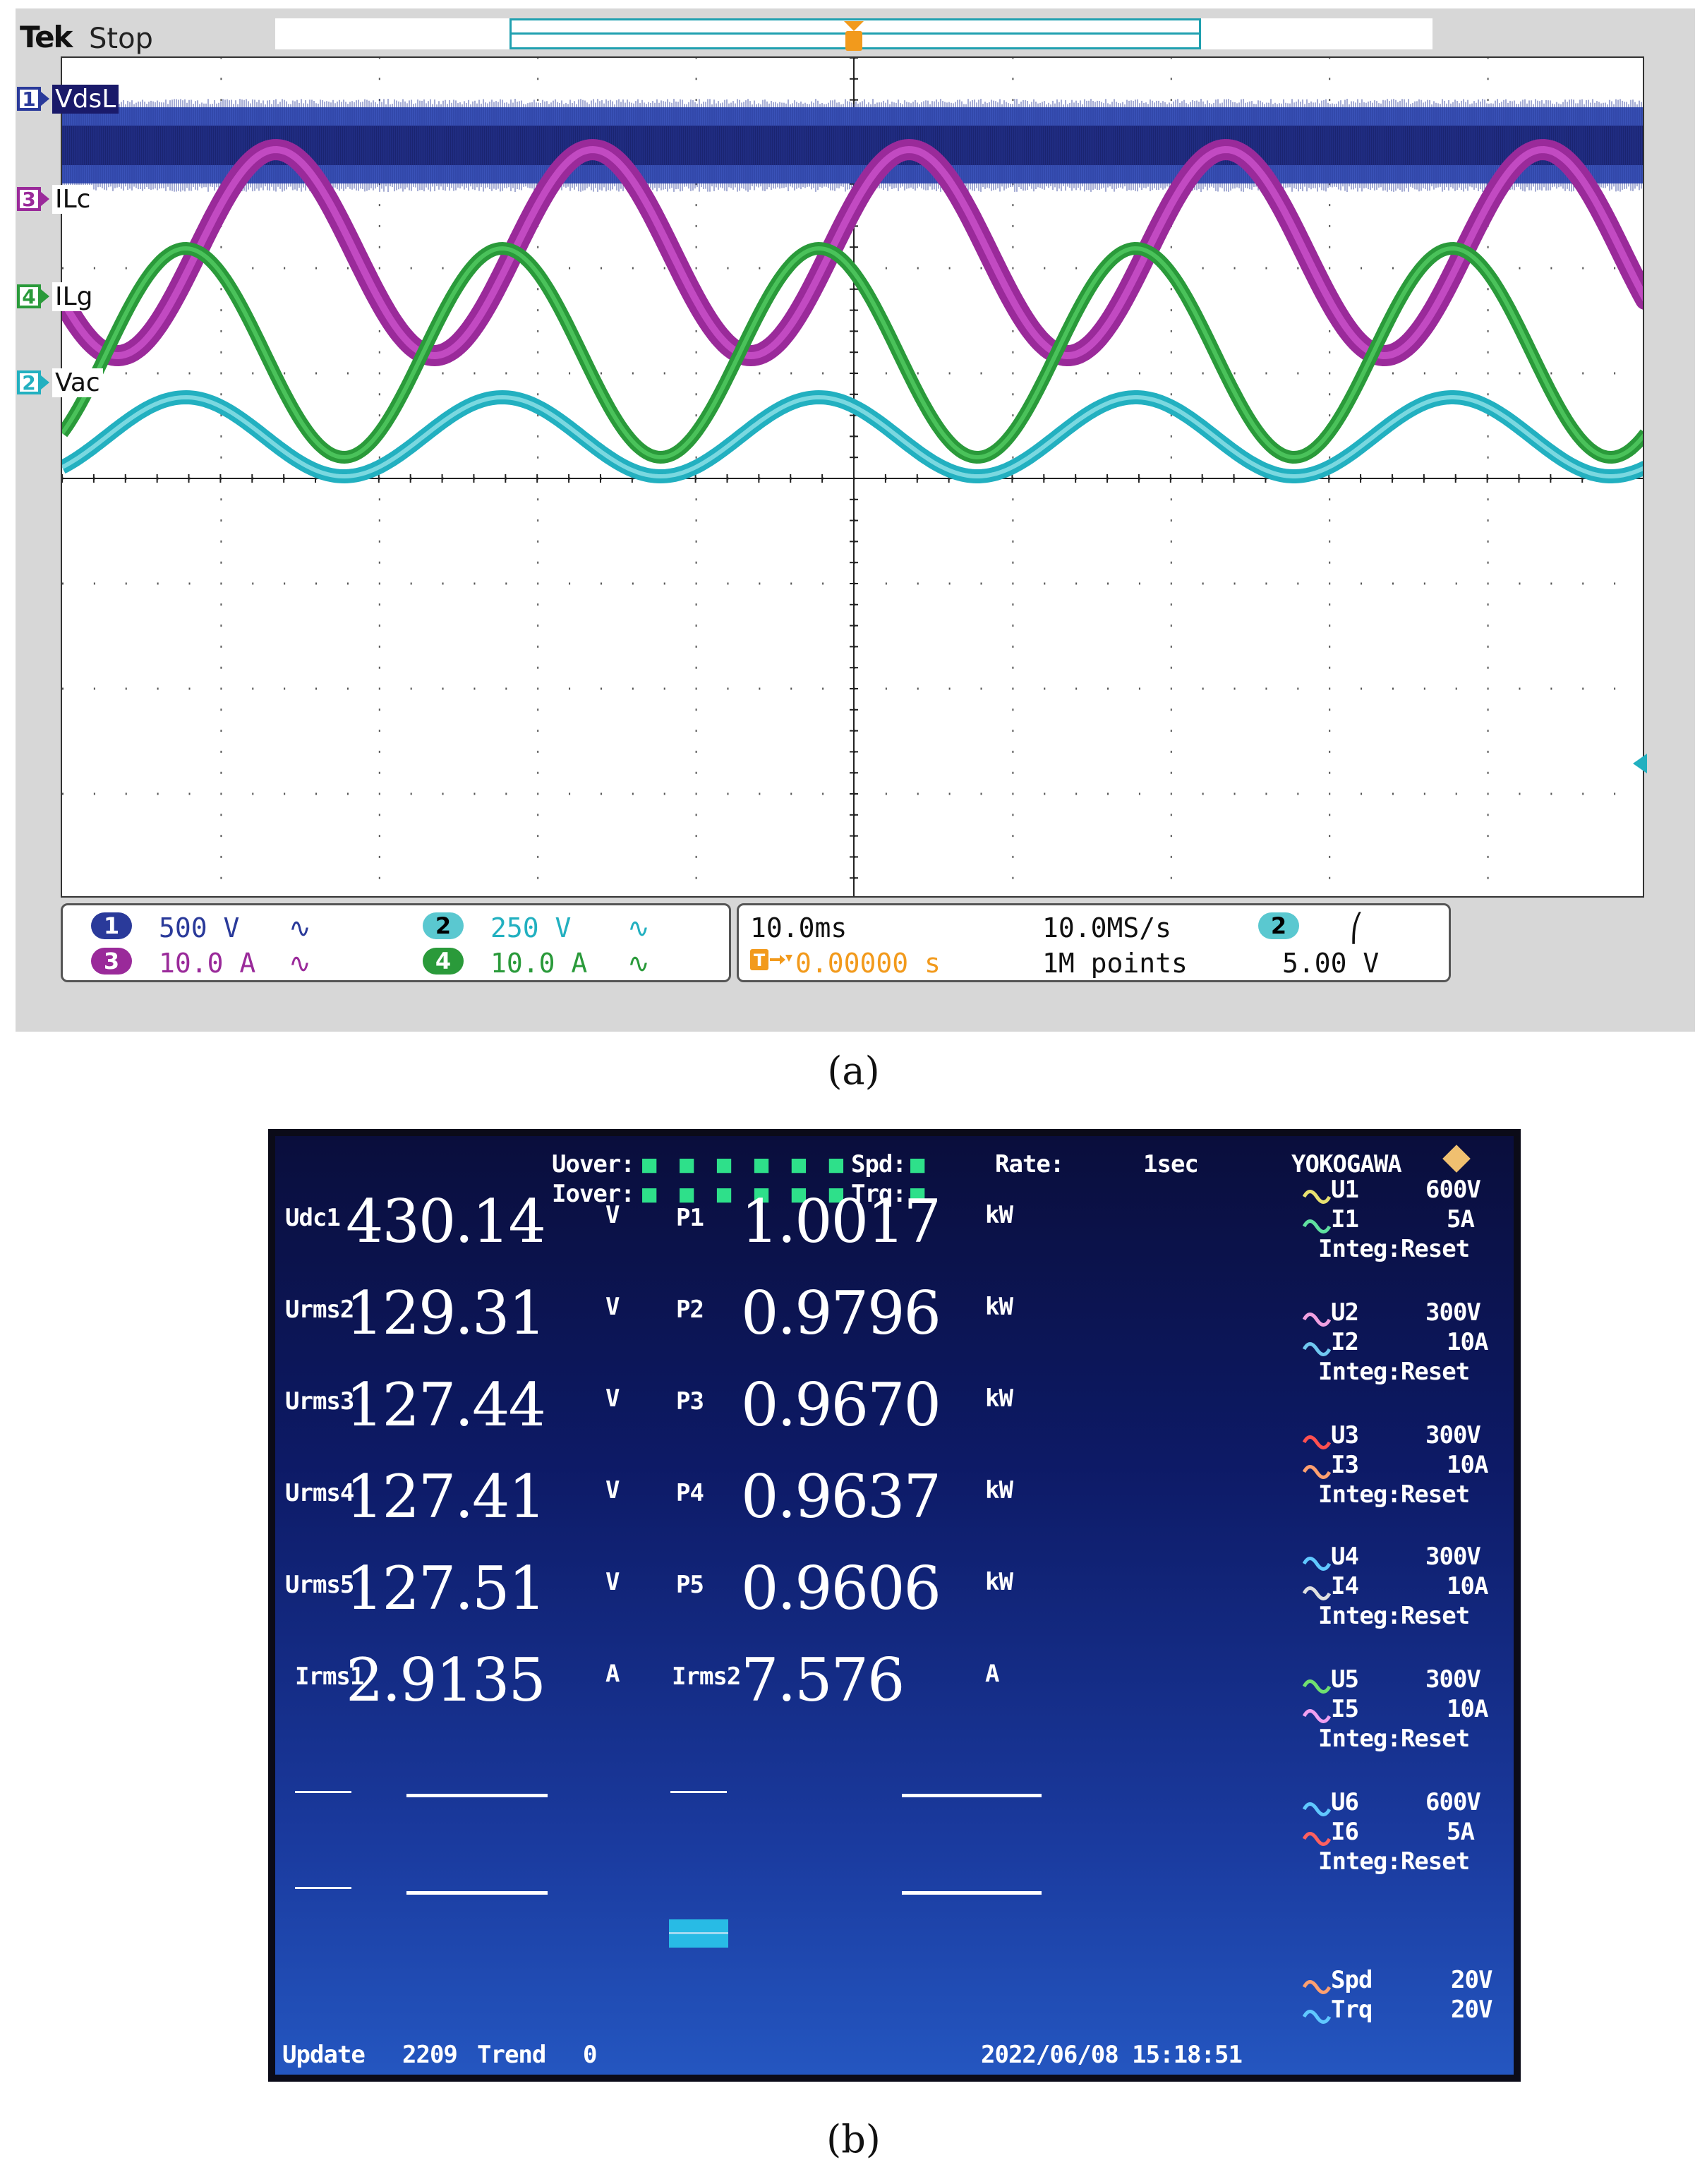 The width and height of the screenshot is (1707, 2184). What do you see at coordinates (999, 1398) in the screenshot?
I see `row-3-right-unit: kW` at bounding box center [999, 1398].